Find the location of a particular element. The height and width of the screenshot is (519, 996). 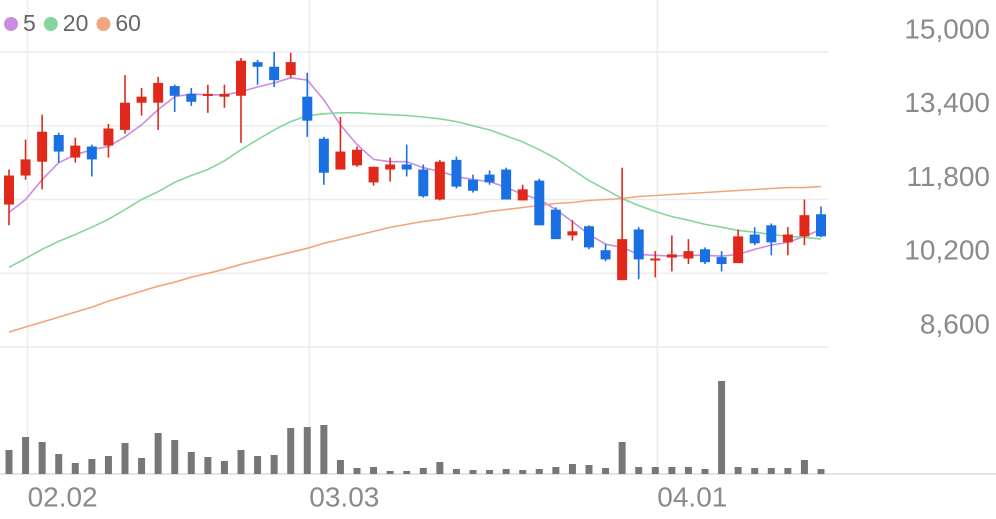

legend-label: 5 is located at coordinates (29, 23).